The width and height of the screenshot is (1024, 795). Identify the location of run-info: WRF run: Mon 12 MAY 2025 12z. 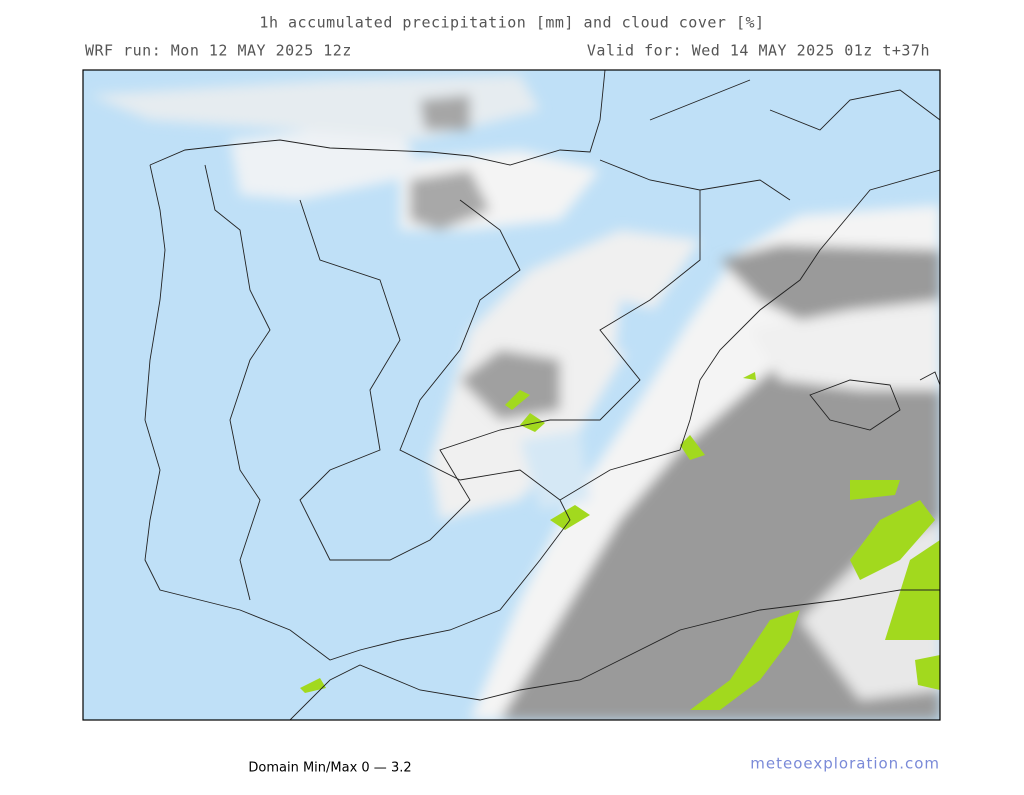
(218, 51).